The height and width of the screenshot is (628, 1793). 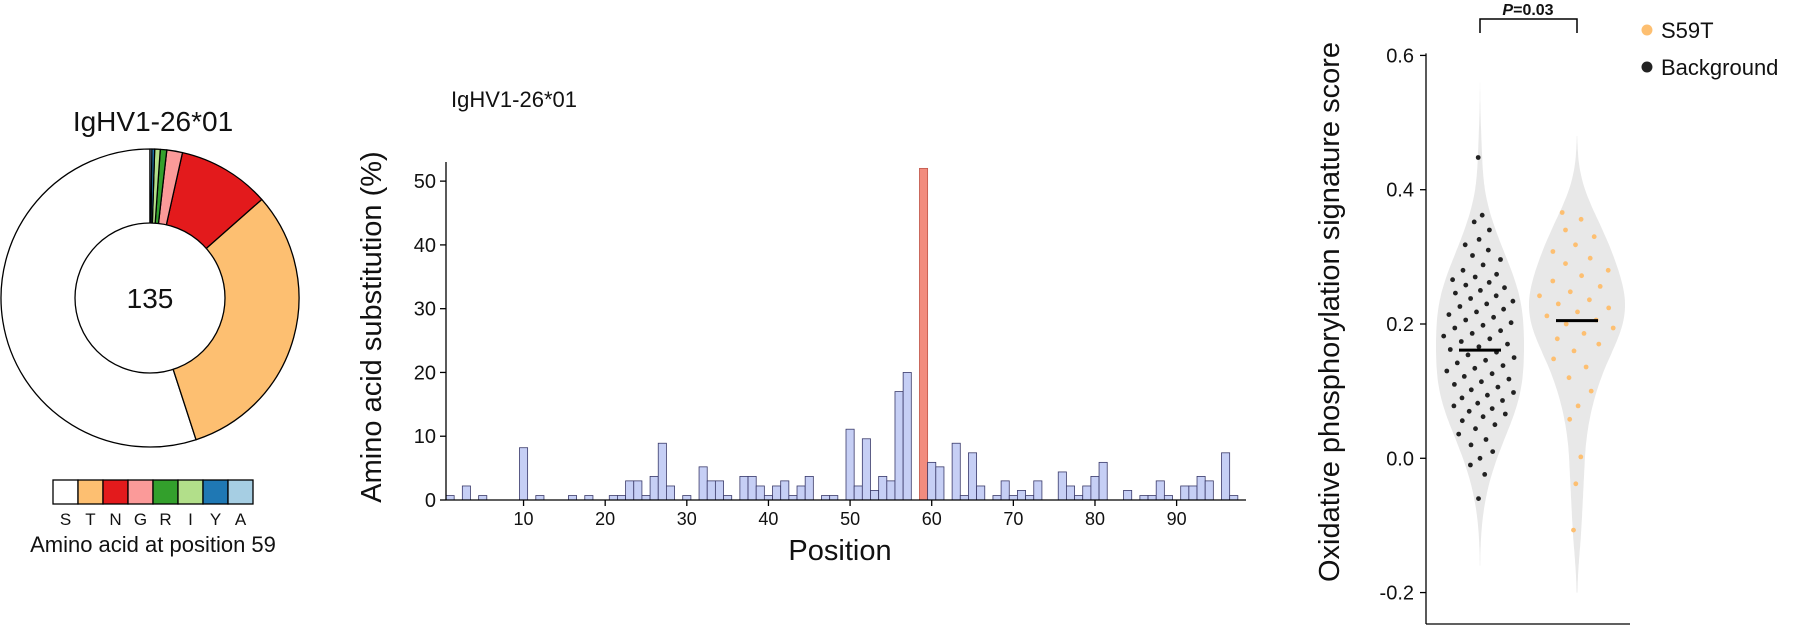 I want to click on bar-y-tick-label: 0, so click(x=430, y=501).